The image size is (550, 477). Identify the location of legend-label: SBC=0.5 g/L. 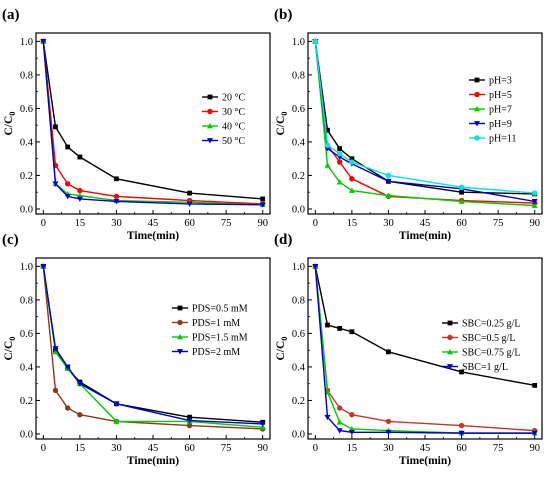
(488, 338).